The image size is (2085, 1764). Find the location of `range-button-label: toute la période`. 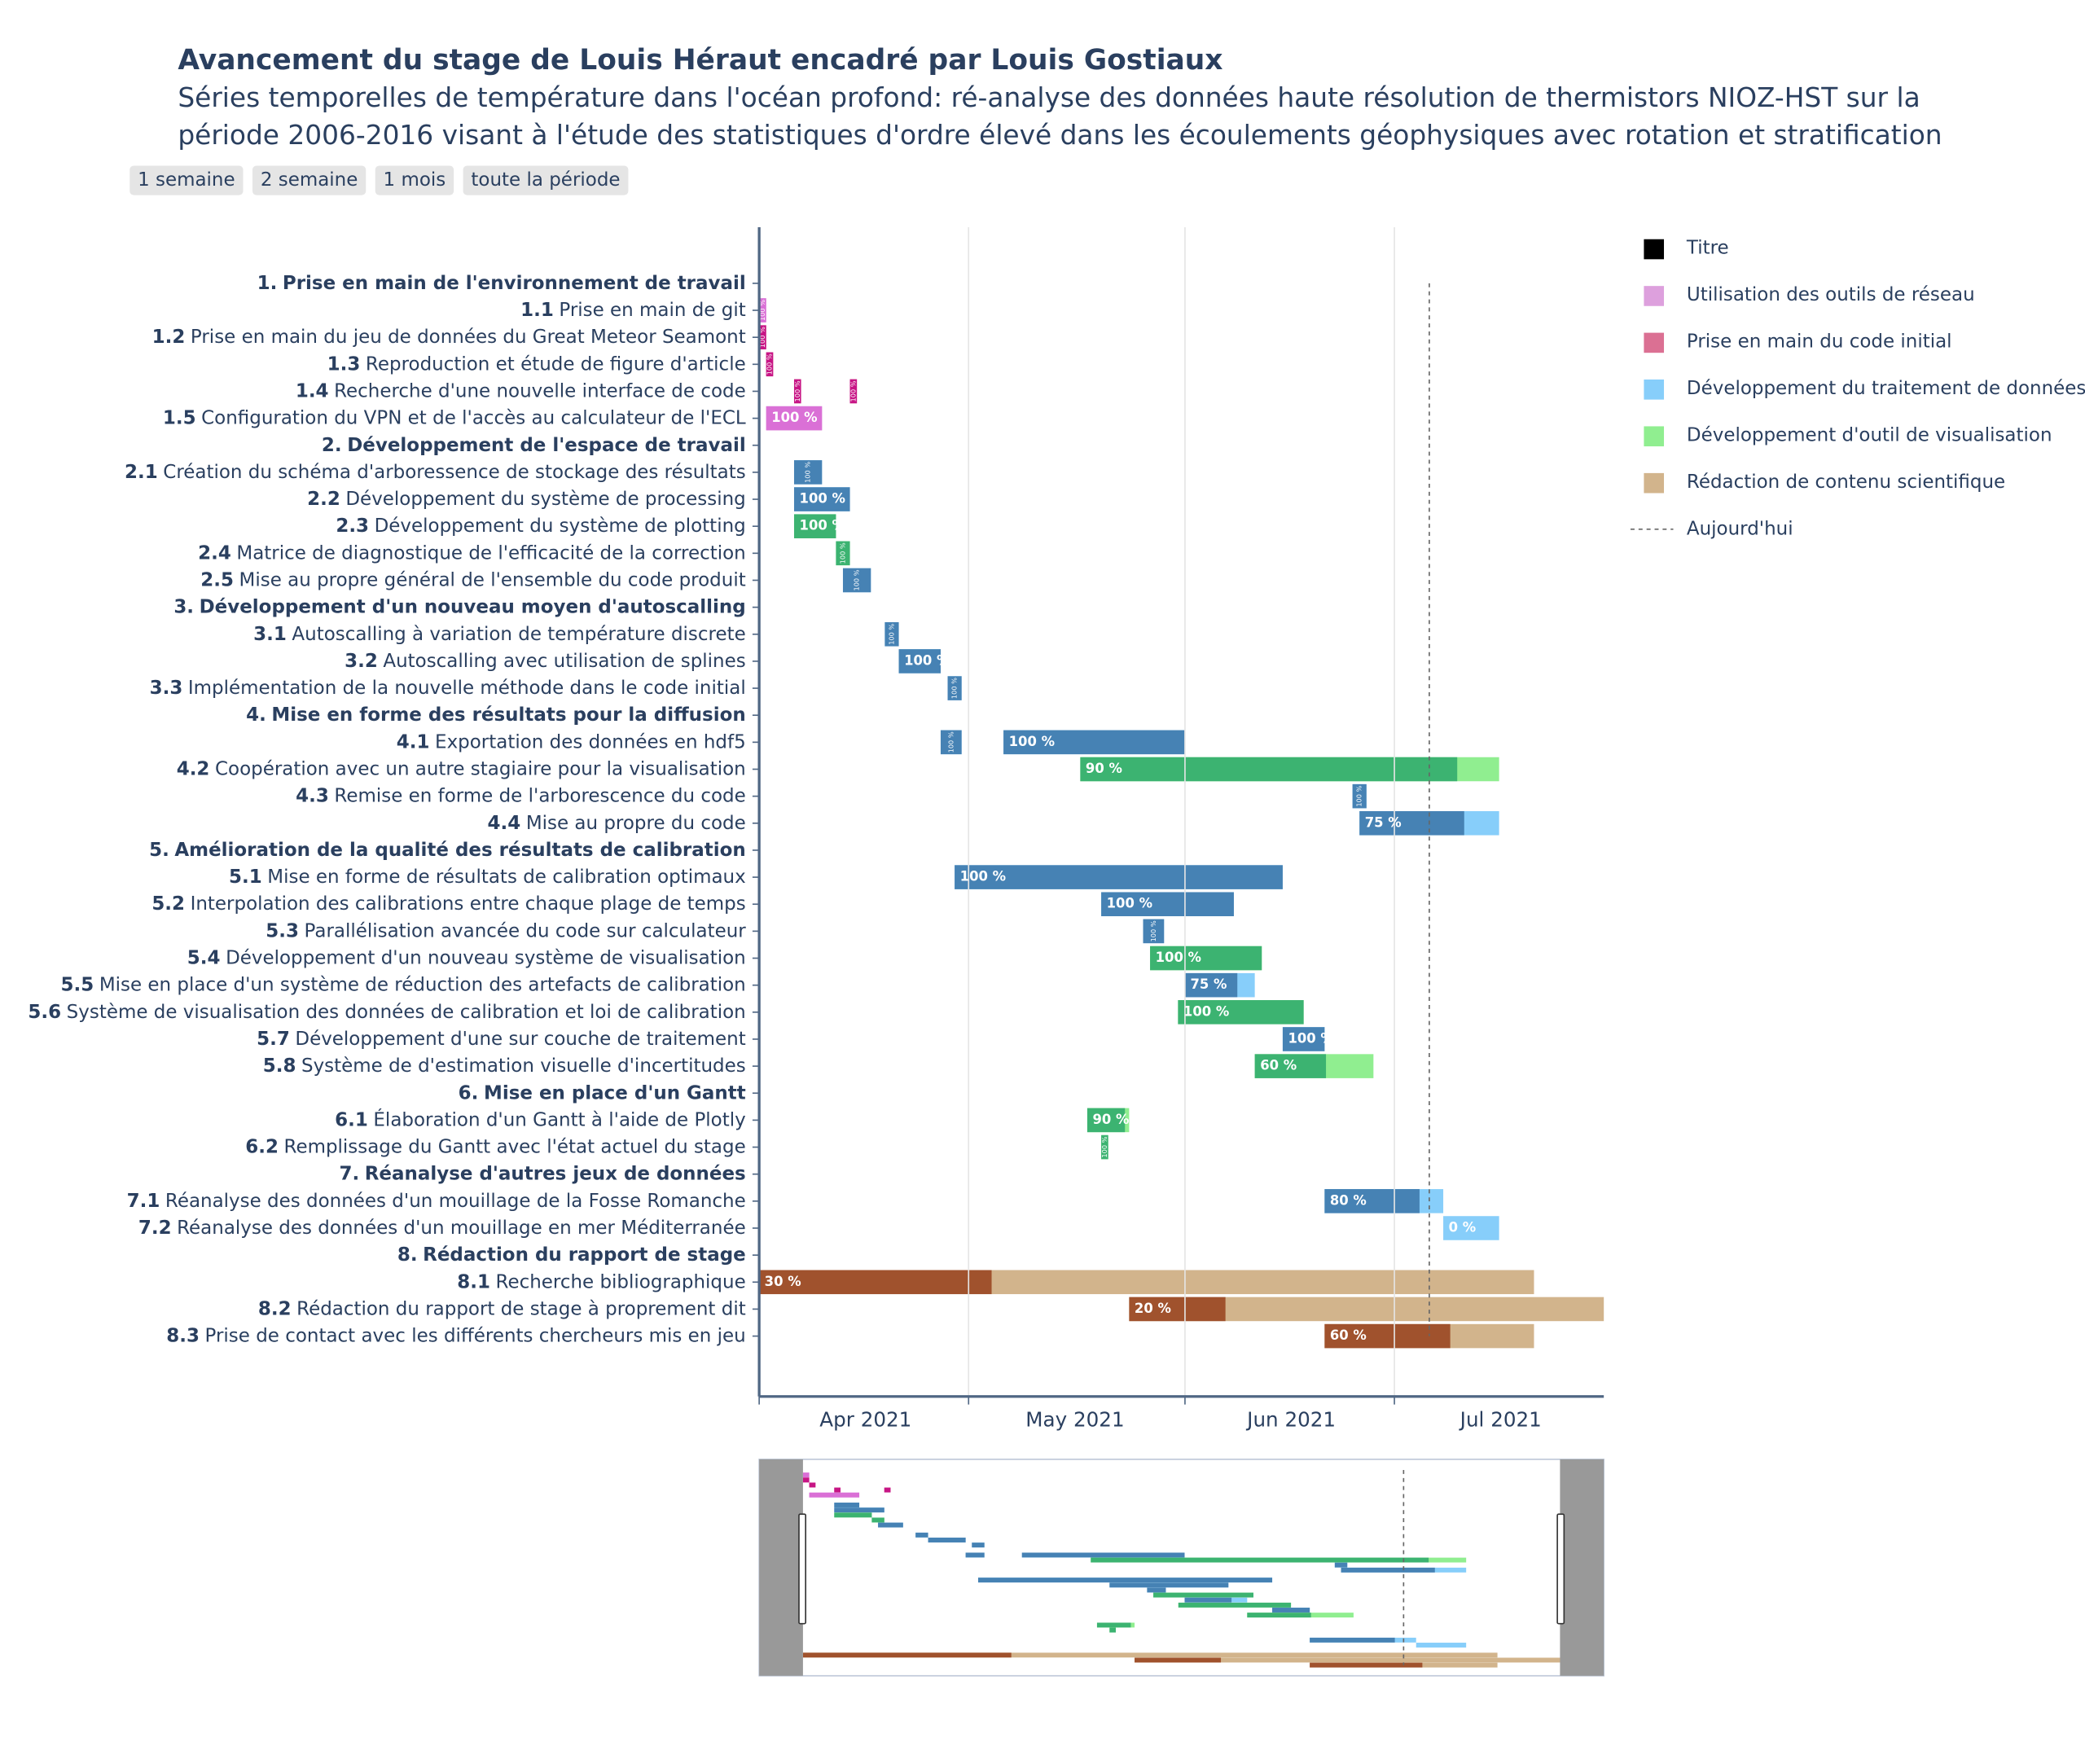

range-button-label: toute la période is located at coordinates (545, 180).